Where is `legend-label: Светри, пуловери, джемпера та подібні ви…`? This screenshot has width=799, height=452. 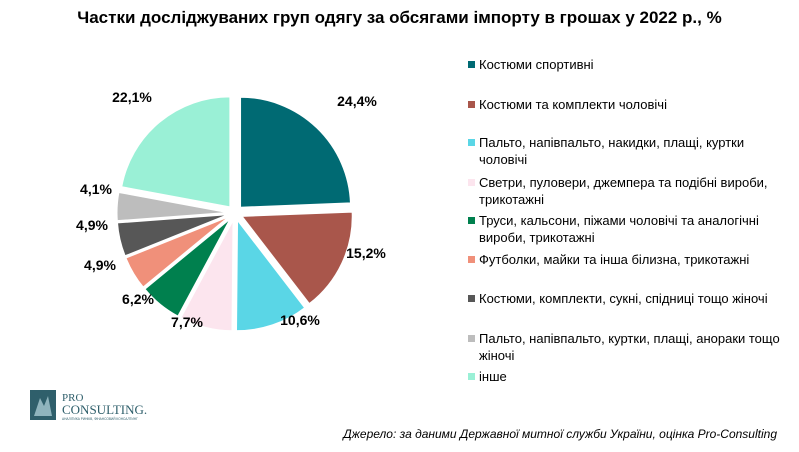 legend-label: Светри, пуловери, джемпера та подібні ви… is located at coordinates (623, 191).